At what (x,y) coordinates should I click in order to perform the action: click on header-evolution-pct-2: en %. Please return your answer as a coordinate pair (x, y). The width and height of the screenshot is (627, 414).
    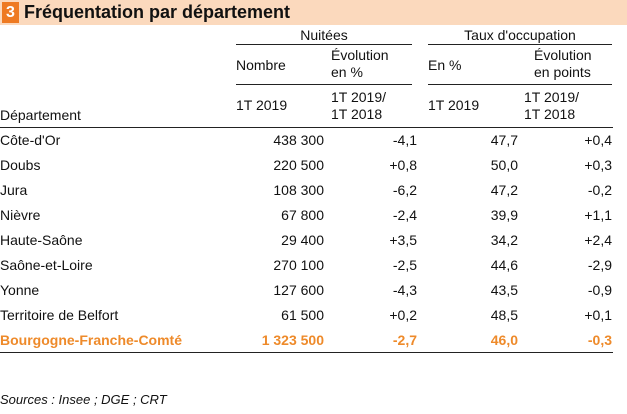
    Looking at the image, I should click on (347, 72).